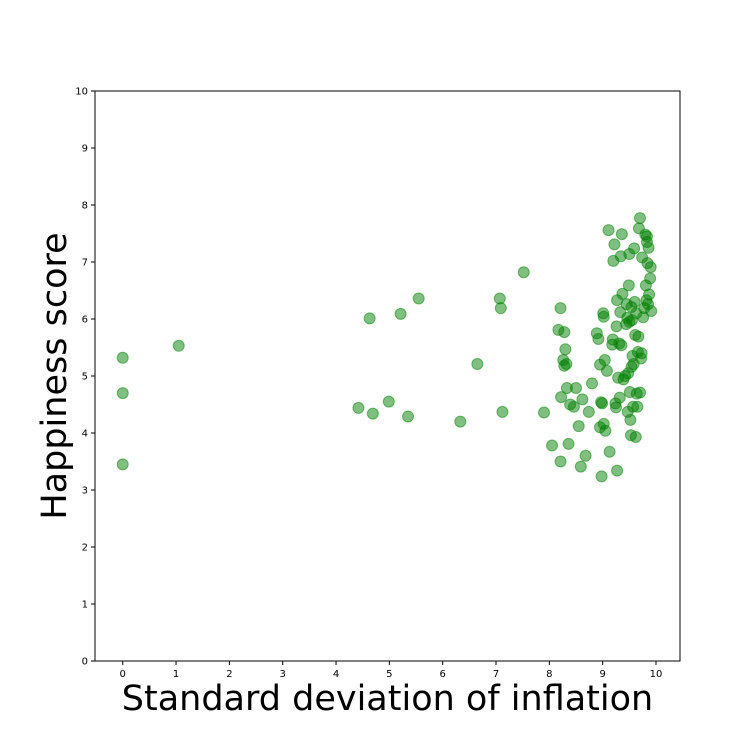 This screenshot has height=756, width=756. Describe the element at coordinates (443, 674) in the screenshot. I see `x-tick-label: 6` at that location.